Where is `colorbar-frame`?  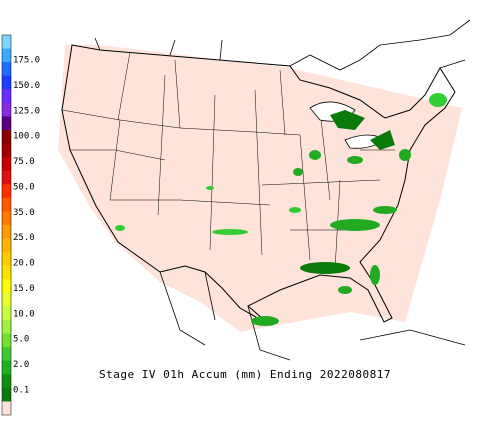 colorbar-frame is located at coordinates (6, 225).